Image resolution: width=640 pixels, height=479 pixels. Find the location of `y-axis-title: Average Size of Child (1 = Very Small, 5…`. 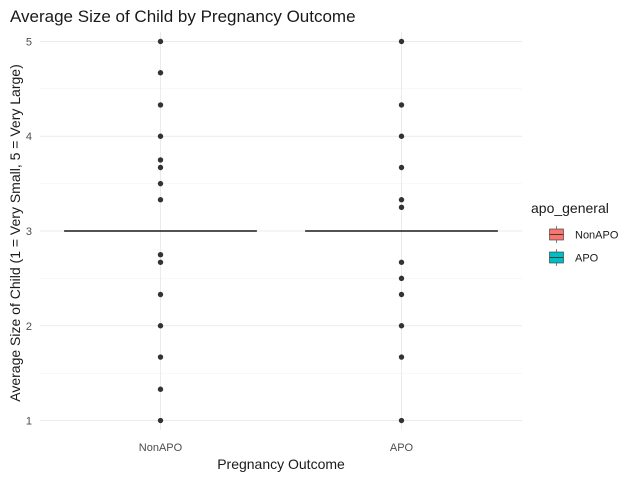

y-axis-title: Average Size of Child (1 = Very Small, 5… is located at coordinates (15, 232).